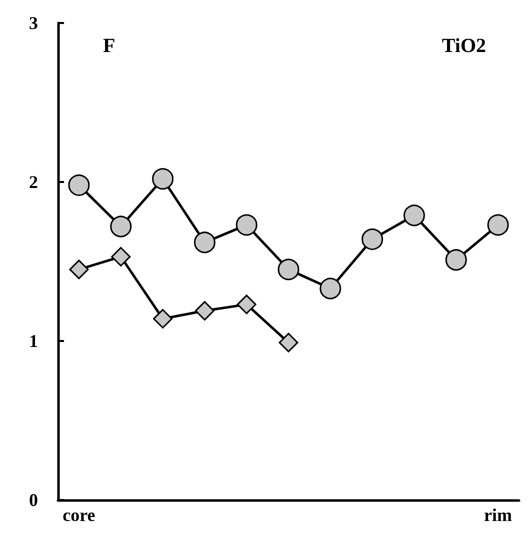 Image resolution: width=529 pixels, height=538 pixels. Describe the element at coordinates (33, 341) in the screenshot. I see `y-tick-label: 1` at that location.